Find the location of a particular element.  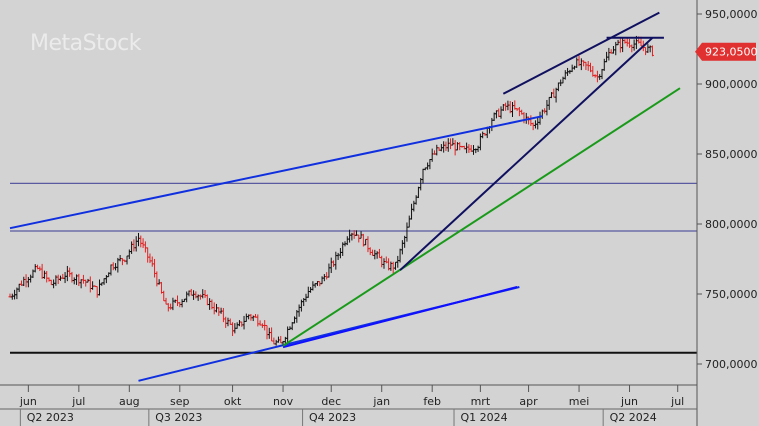

watermark: MetaStock is located at coordinates (86, 43).